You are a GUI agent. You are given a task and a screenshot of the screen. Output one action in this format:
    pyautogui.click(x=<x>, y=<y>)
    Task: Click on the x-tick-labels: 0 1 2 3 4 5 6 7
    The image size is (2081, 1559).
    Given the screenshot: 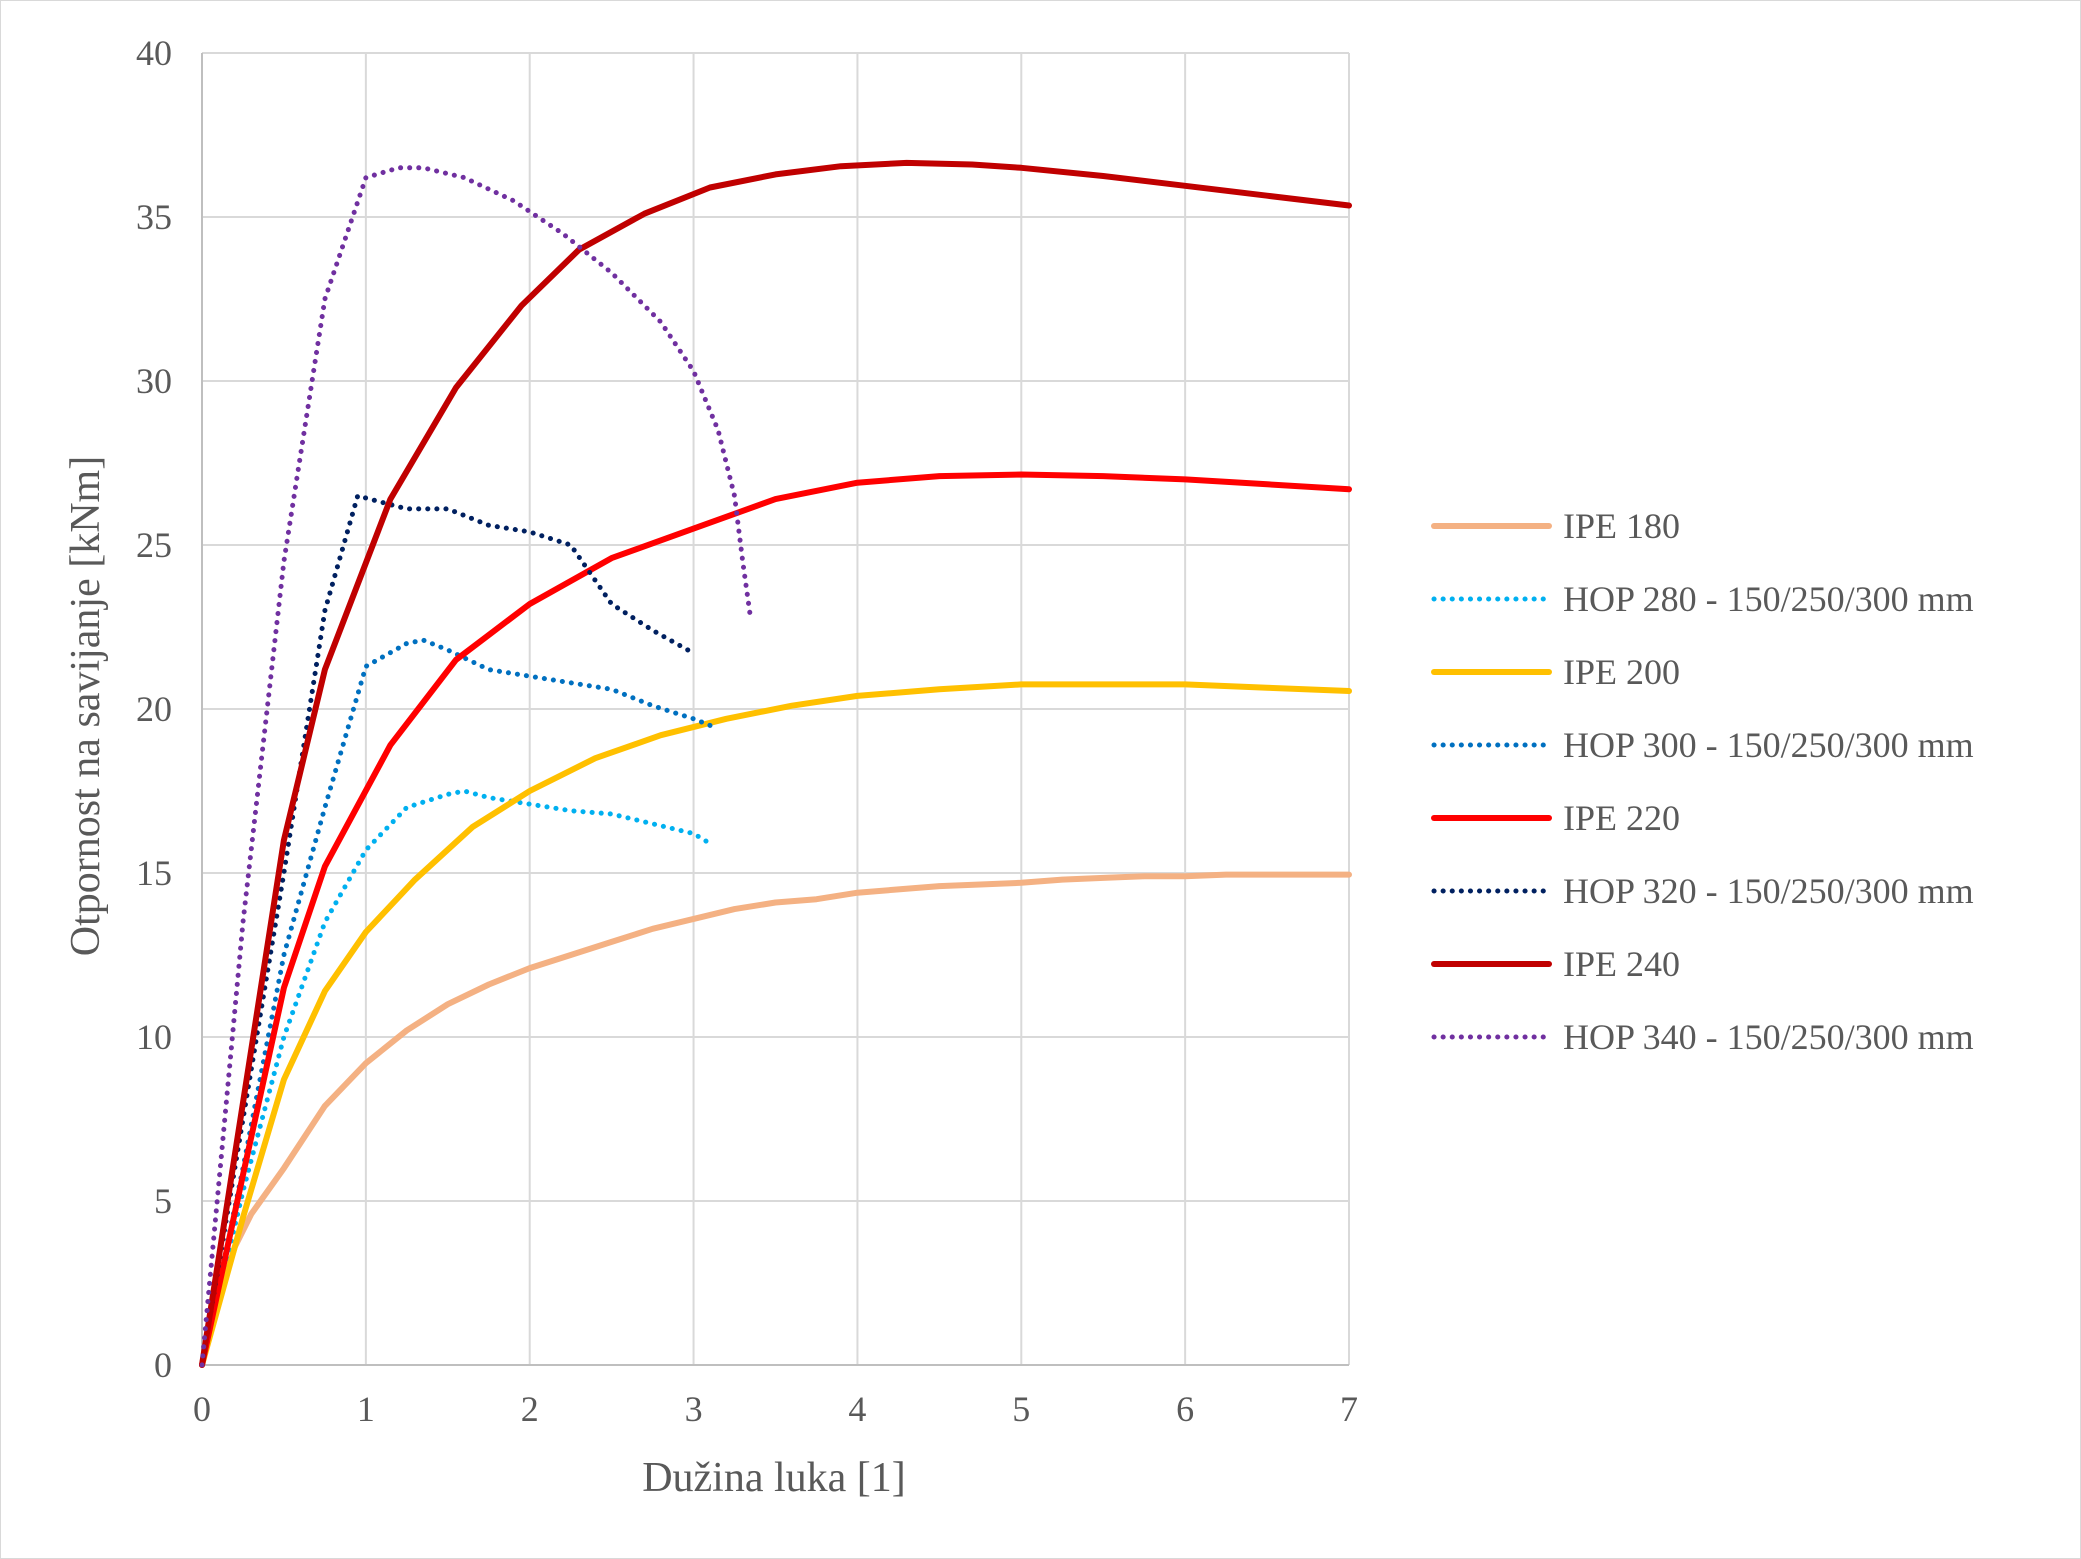 What is the action you would take?
    pyautogui.click(x=775, y=1409)
    